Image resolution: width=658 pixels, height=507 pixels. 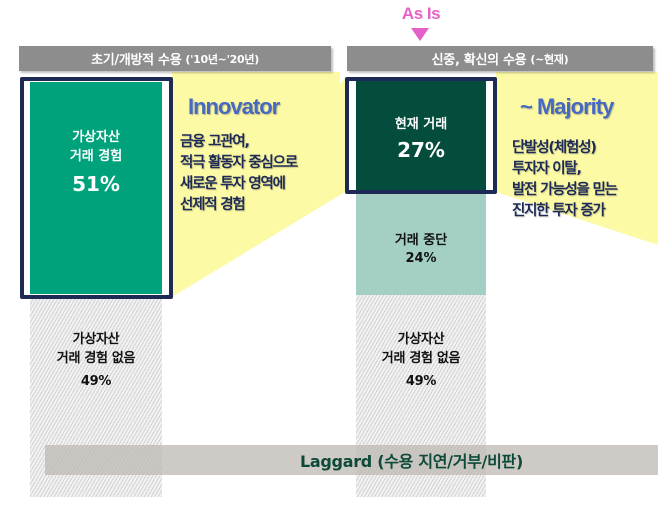 I want to click on laggard-band, so click(x=351, y=460).